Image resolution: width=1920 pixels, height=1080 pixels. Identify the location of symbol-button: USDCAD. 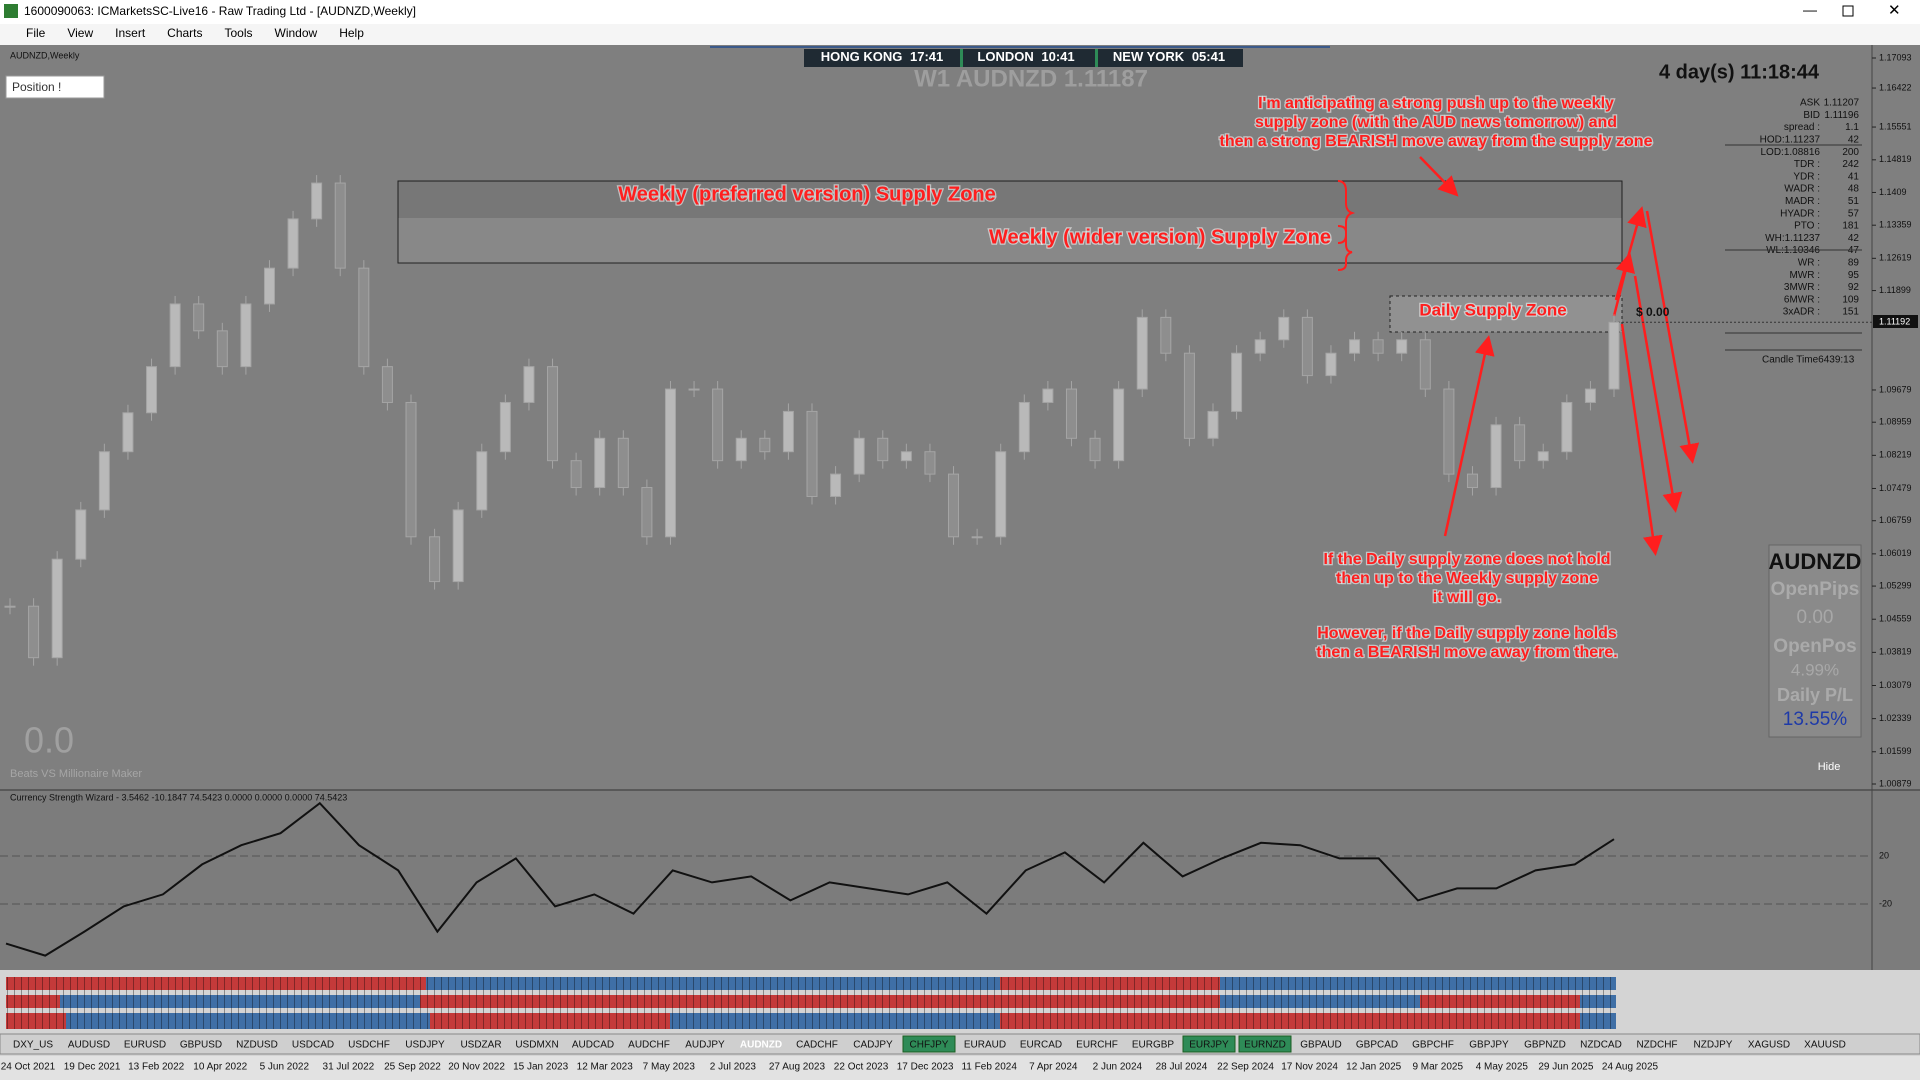
(313, 1045).